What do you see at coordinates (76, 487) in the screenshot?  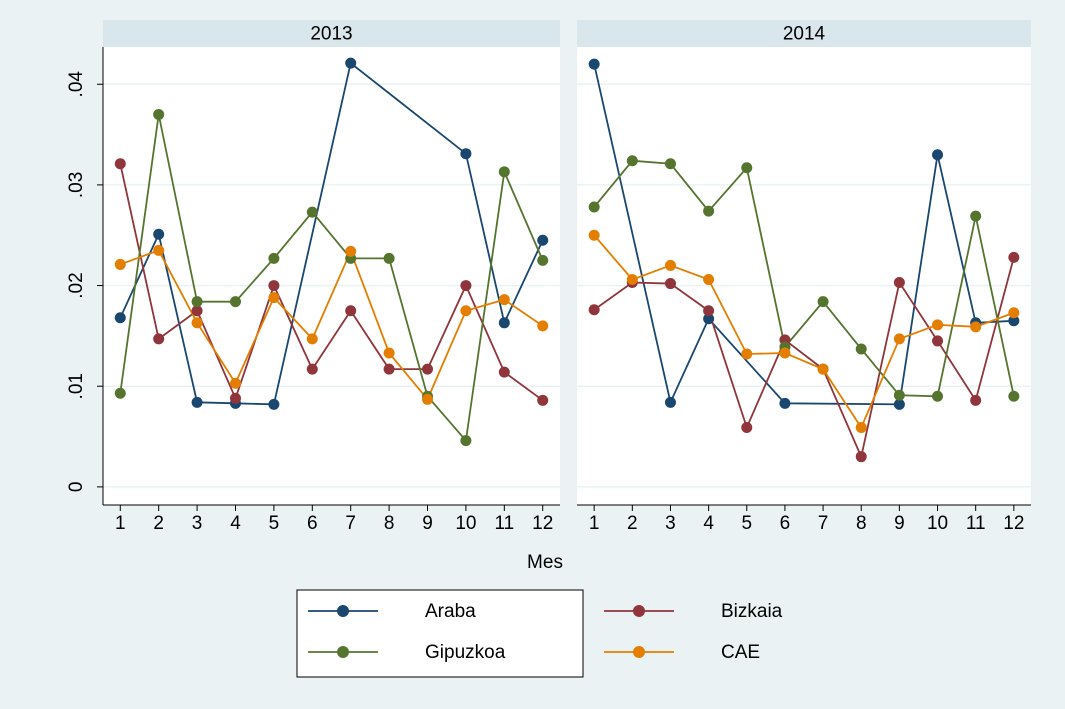 I see `y-tick-label: 0` at bounding box center [76, 487].